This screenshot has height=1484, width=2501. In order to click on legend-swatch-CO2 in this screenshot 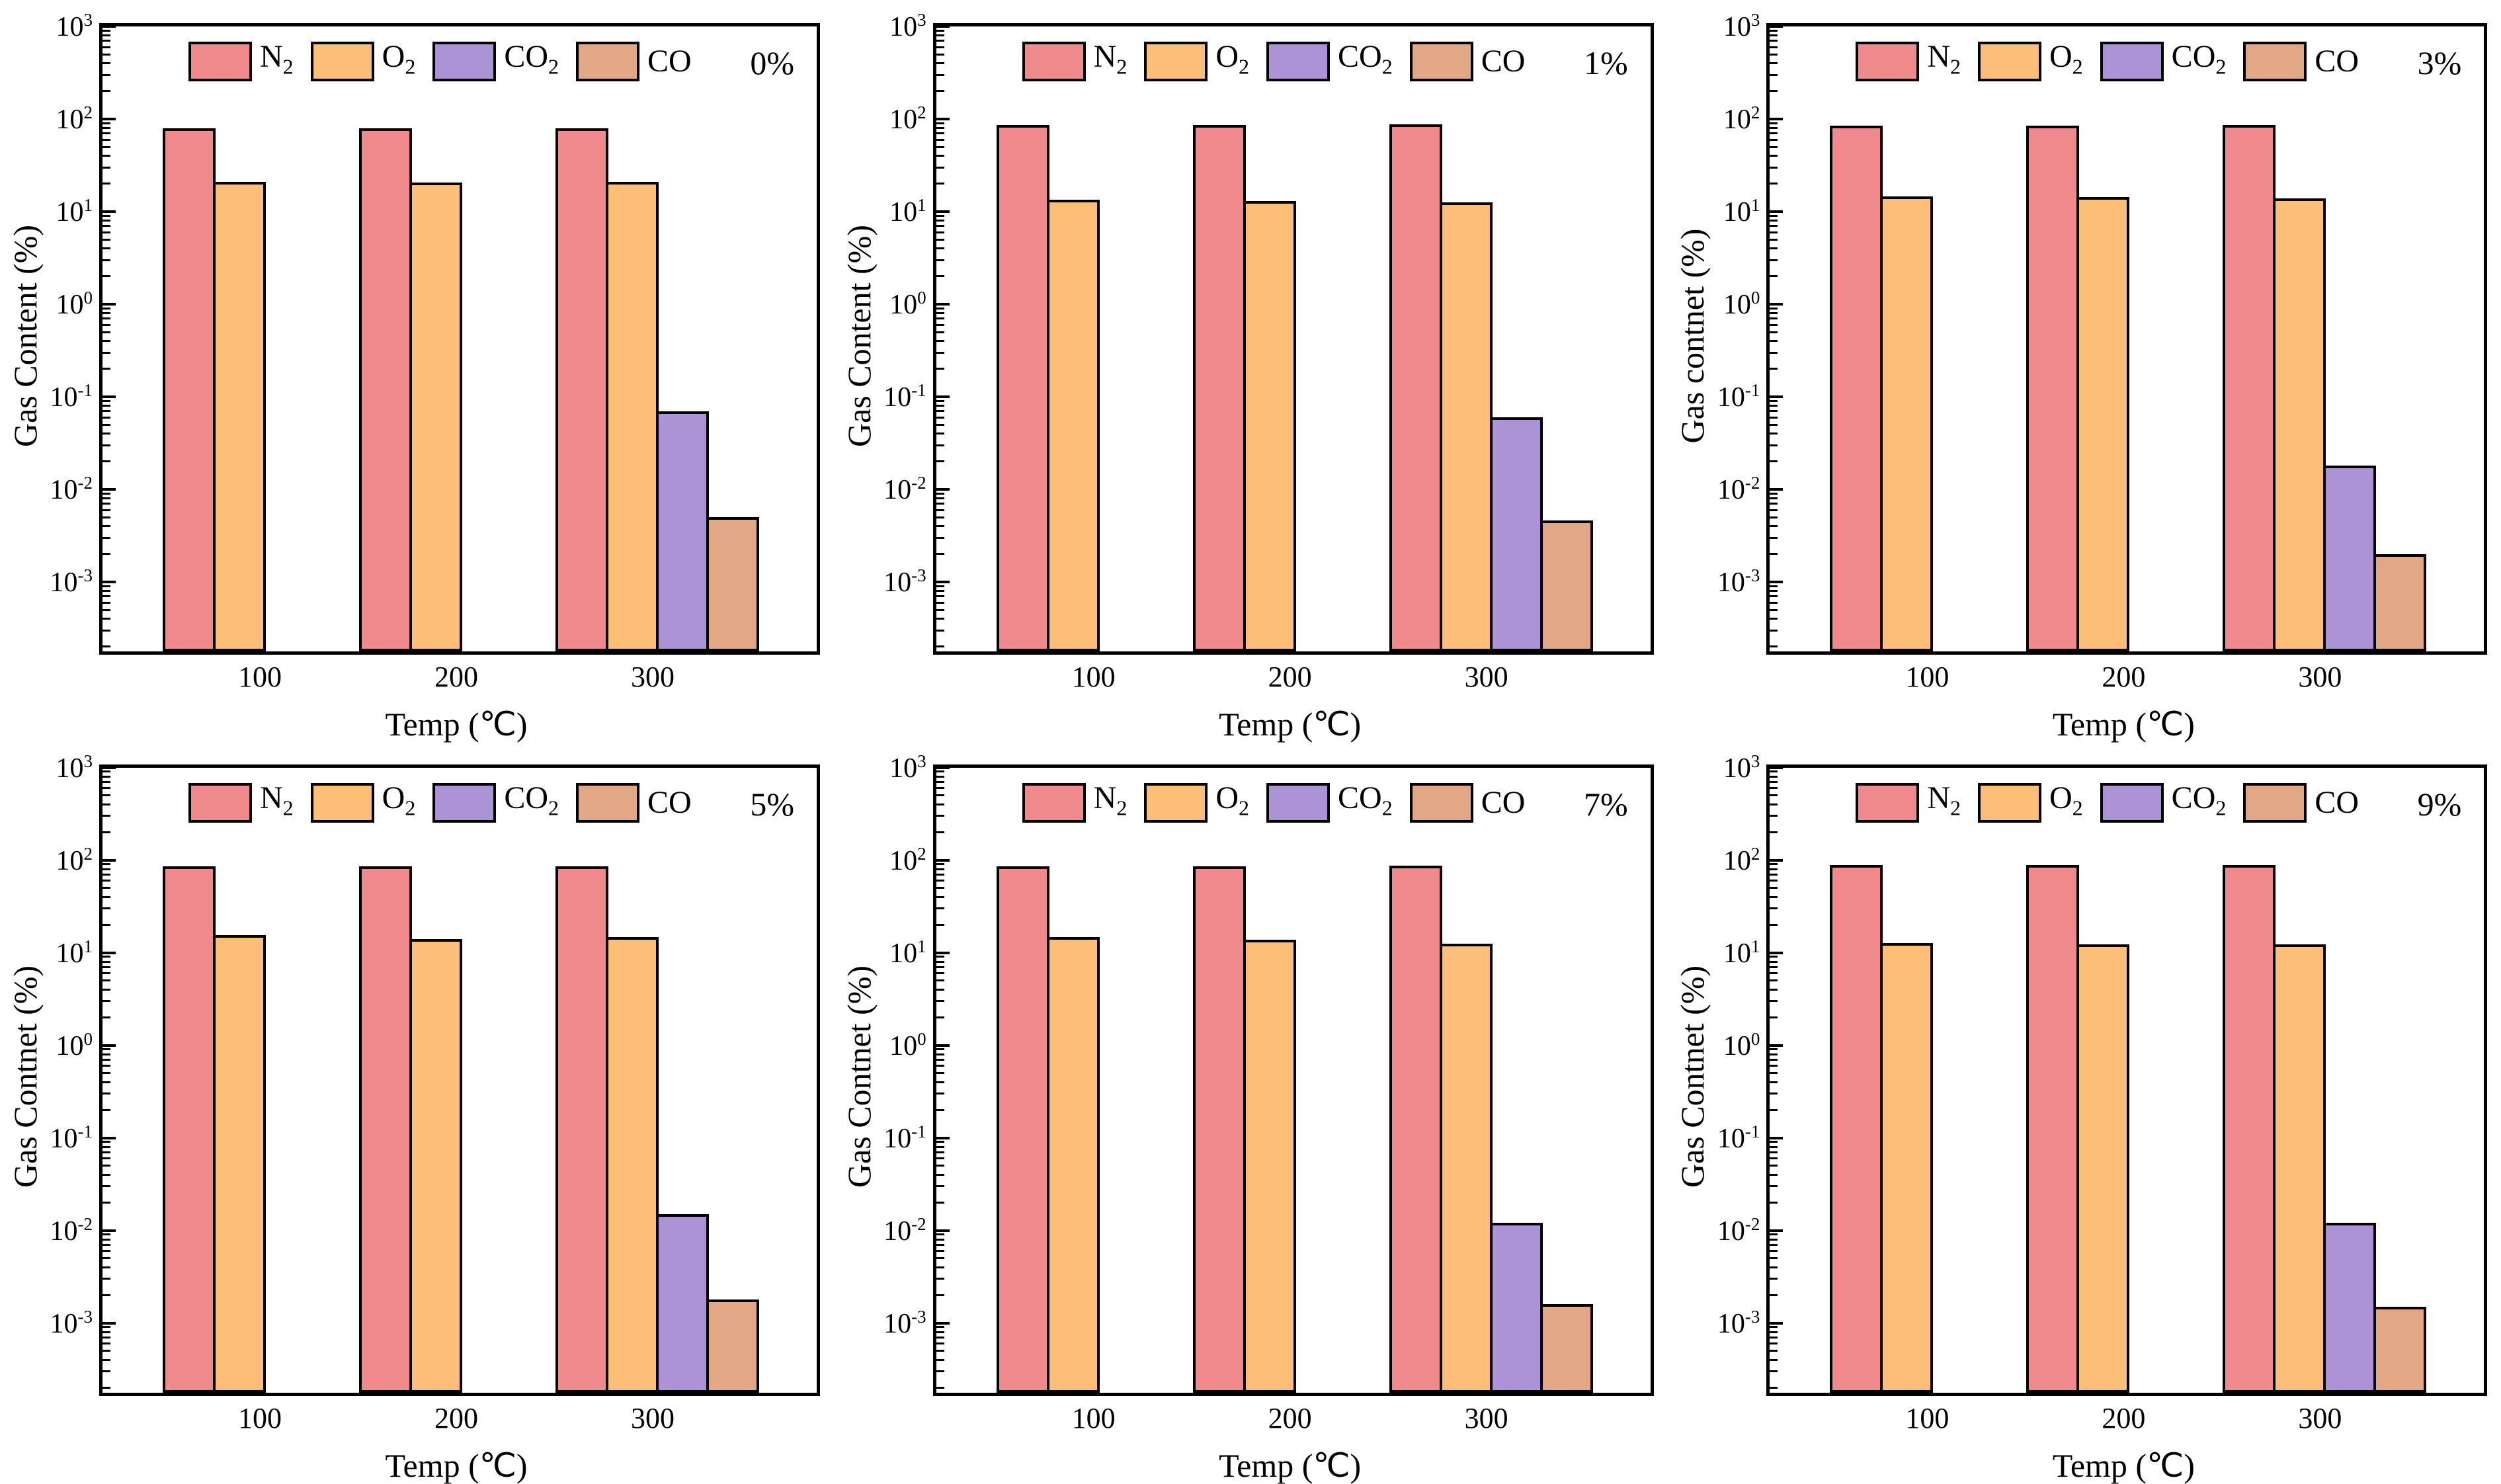, I will do `click(2132, 62)`.